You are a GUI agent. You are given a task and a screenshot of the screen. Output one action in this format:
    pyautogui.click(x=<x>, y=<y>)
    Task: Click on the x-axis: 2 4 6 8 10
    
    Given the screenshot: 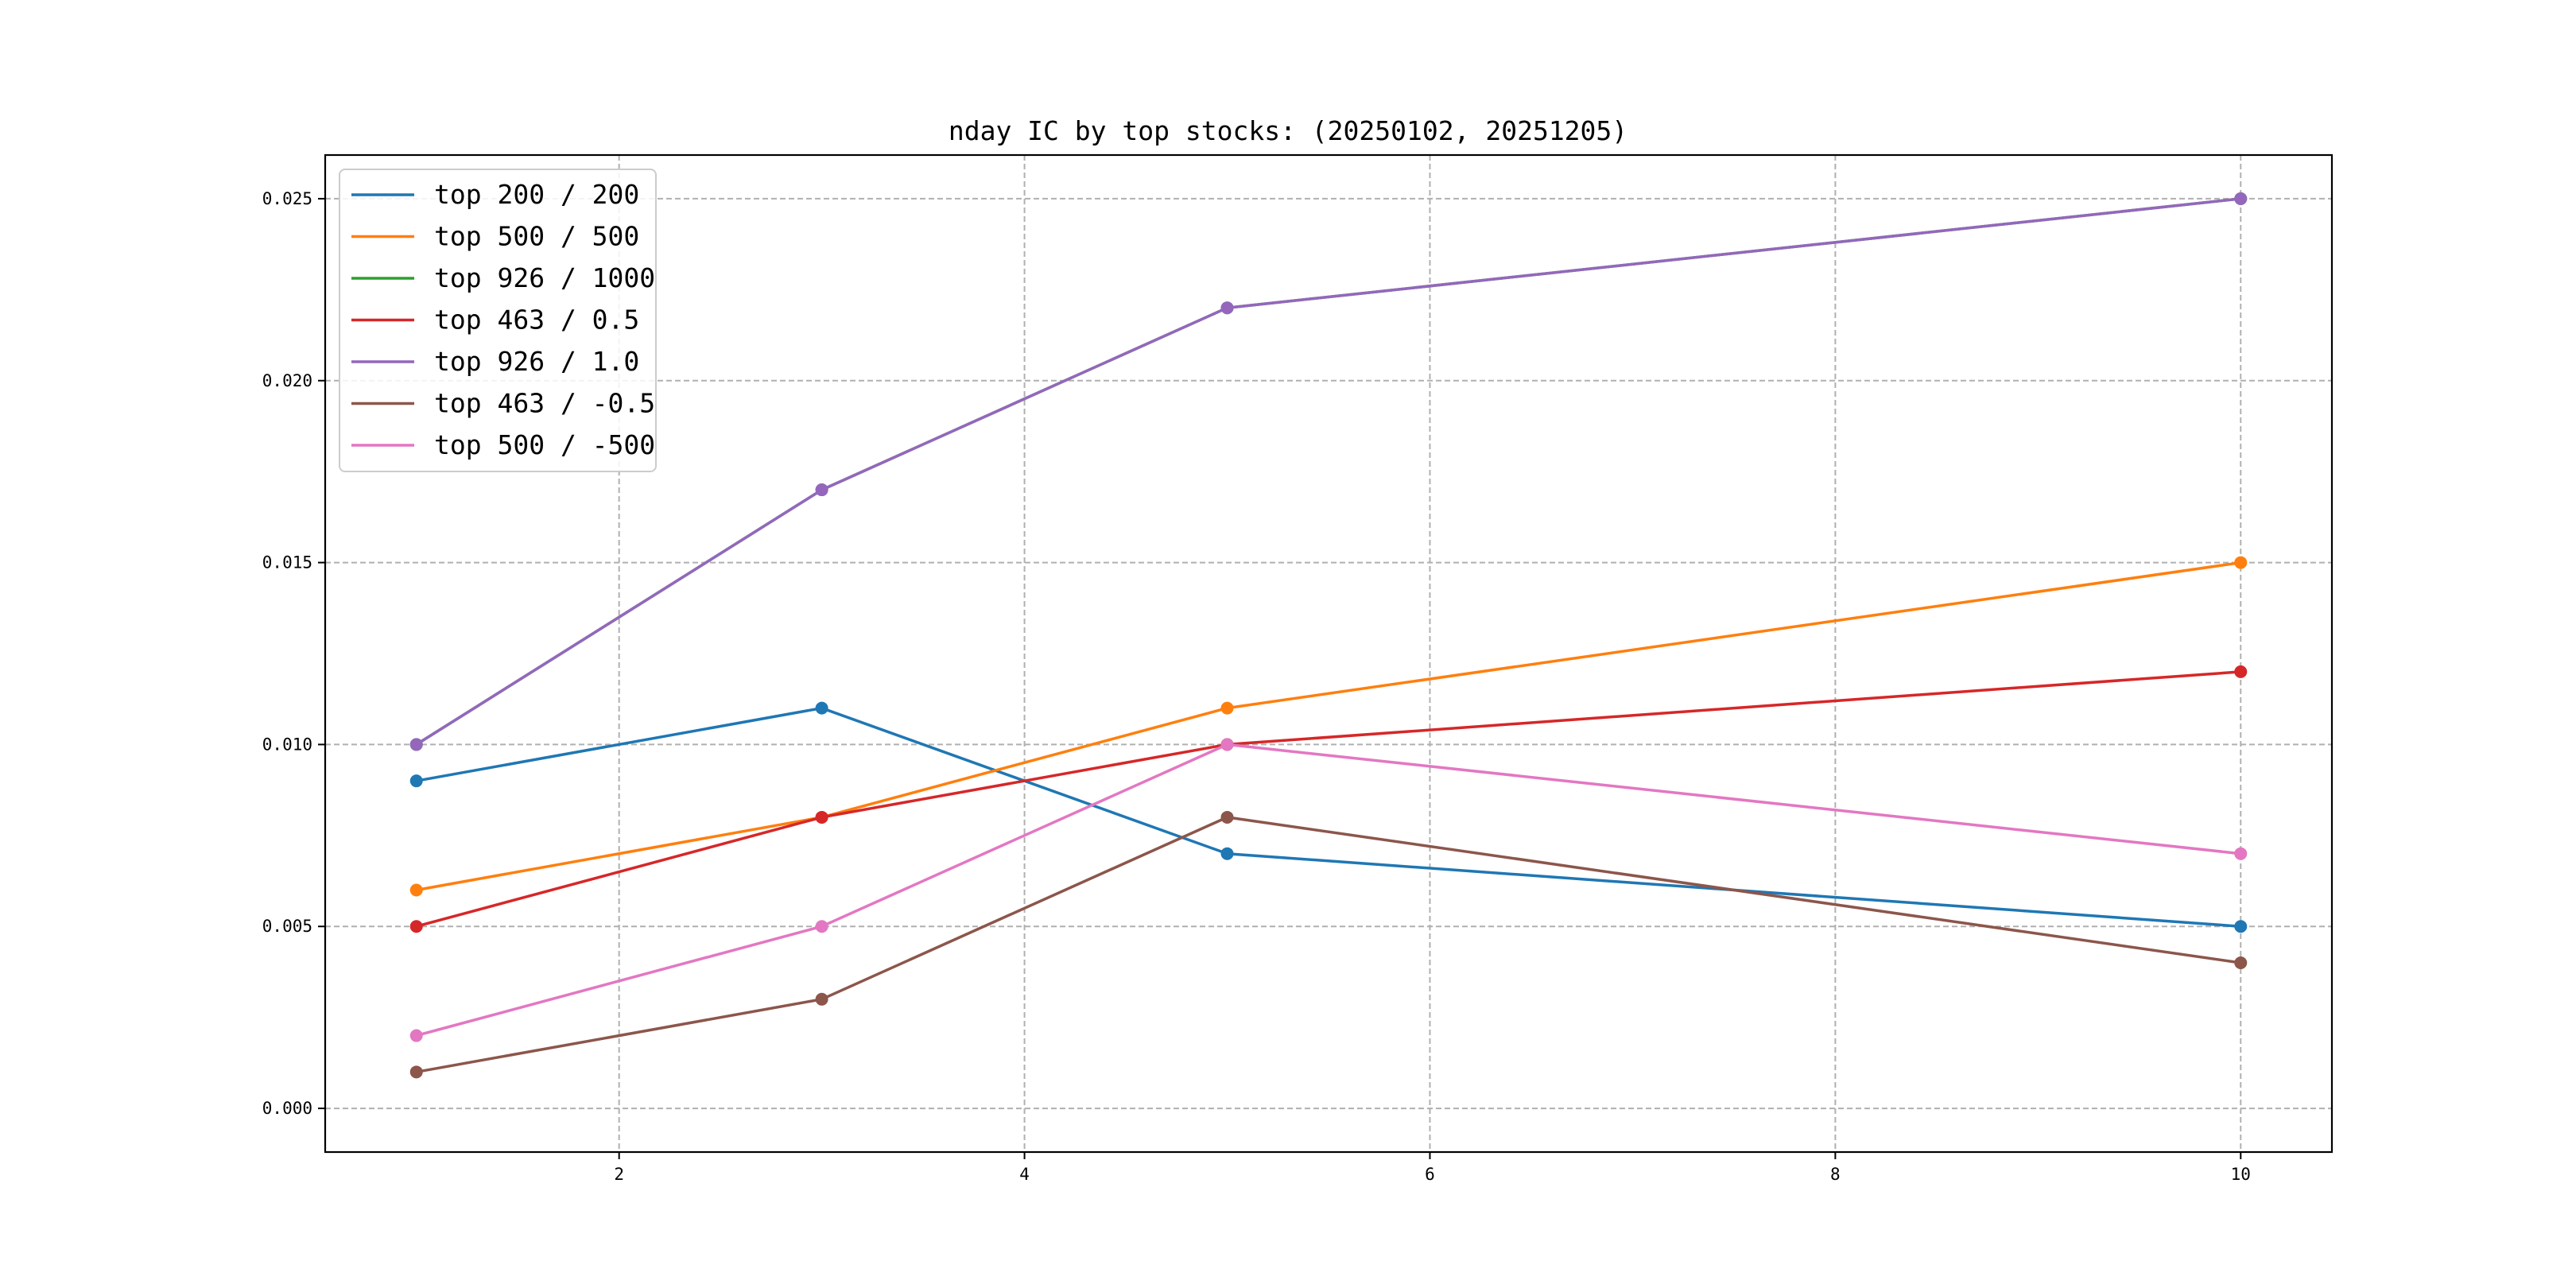 What is the action you would take?
    pyautogui.click(x=1432, y=1168)
    